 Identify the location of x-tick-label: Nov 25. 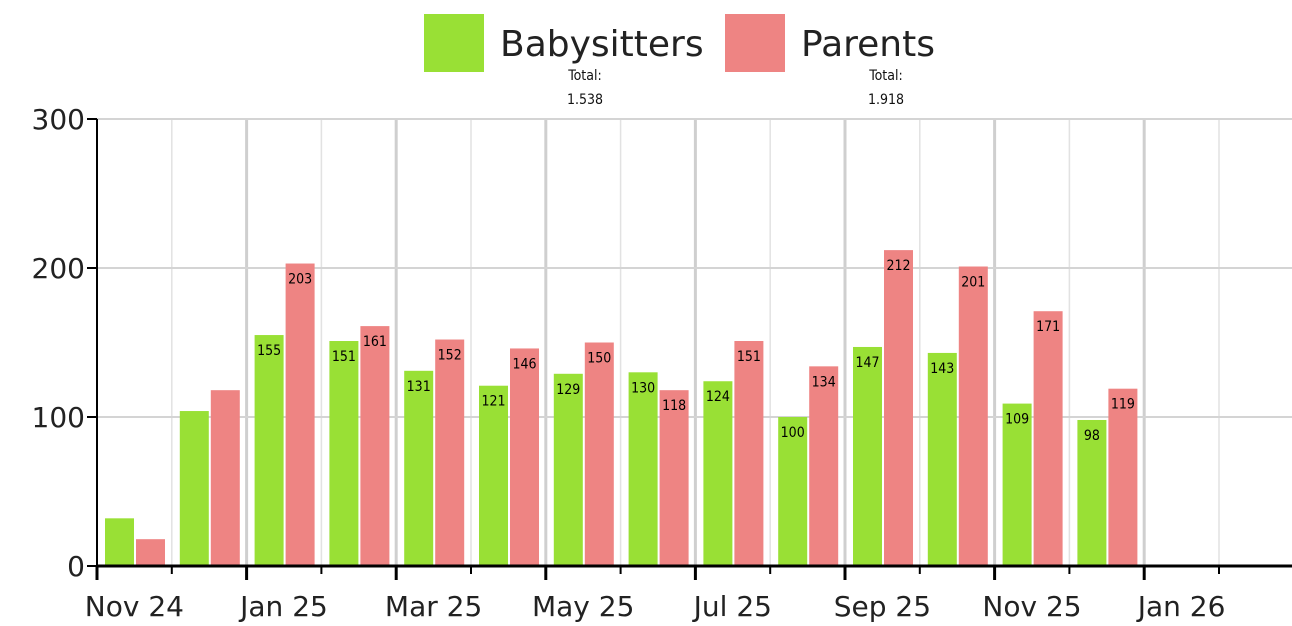
(1031, 606).